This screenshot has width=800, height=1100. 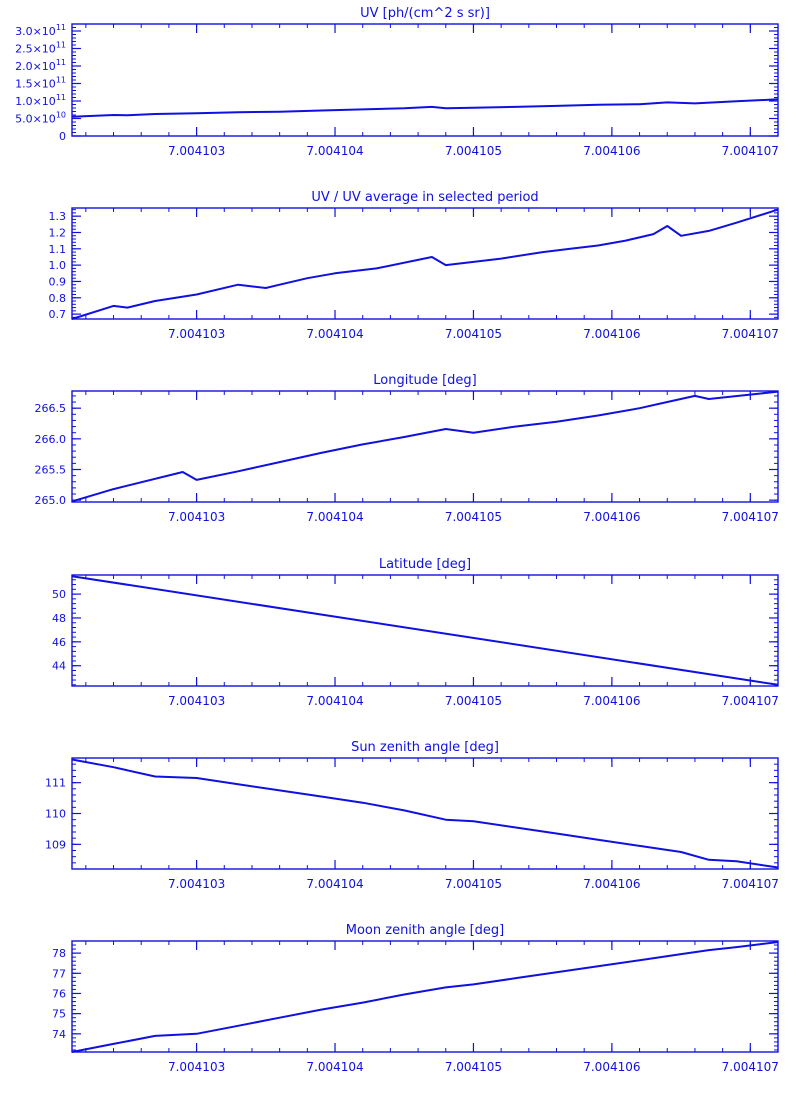 What do you see at coordinates (425, 108) in the screenshot?
I see `series-line-uv-ph-cm-2-s-sr` at bounding box center [425, 108].